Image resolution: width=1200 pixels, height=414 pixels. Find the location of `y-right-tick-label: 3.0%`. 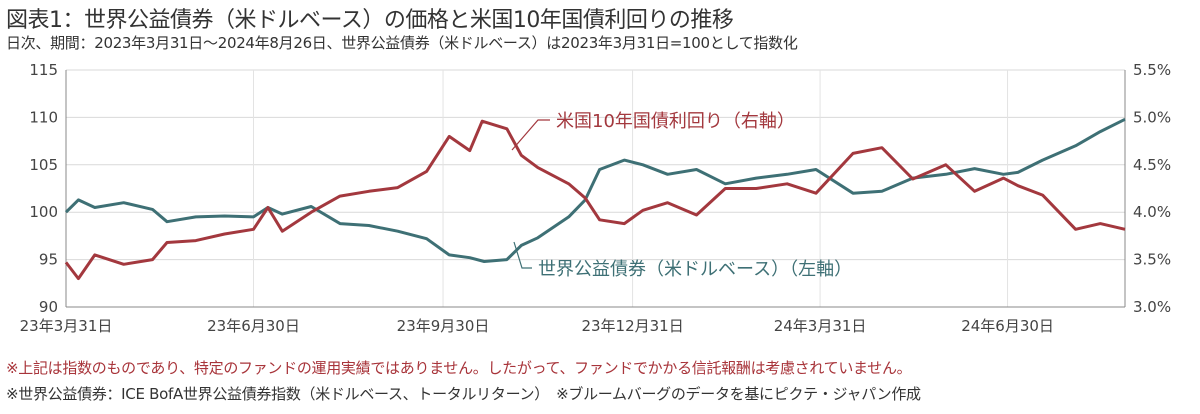

y-right-tick-label: 3.0% is located at coordinates (1152, 307).